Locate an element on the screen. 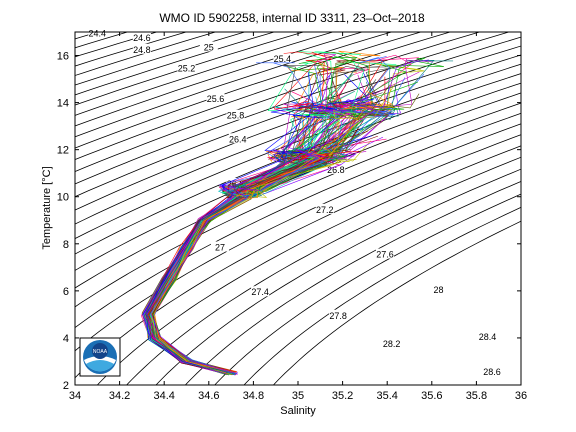  contour-label: 25.6 is located at coordinates (216, 99).